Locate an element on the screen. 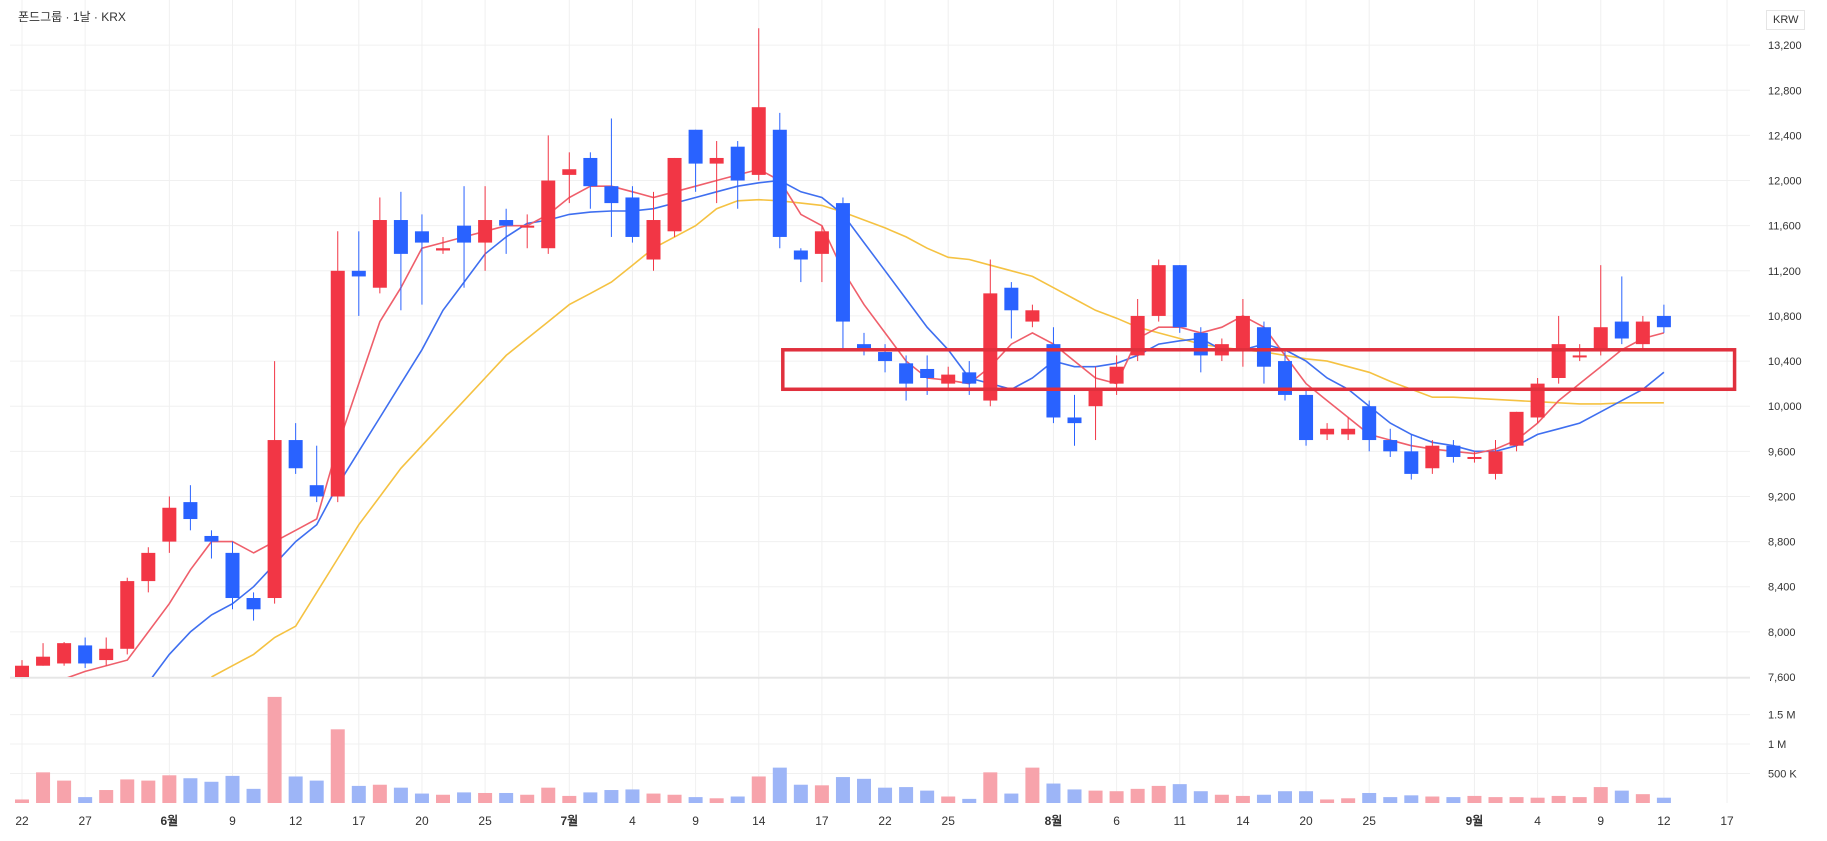 This screenshot has width=1827, height=841. price-tick-label: 8,800 is located at coordinates (1782, 543).